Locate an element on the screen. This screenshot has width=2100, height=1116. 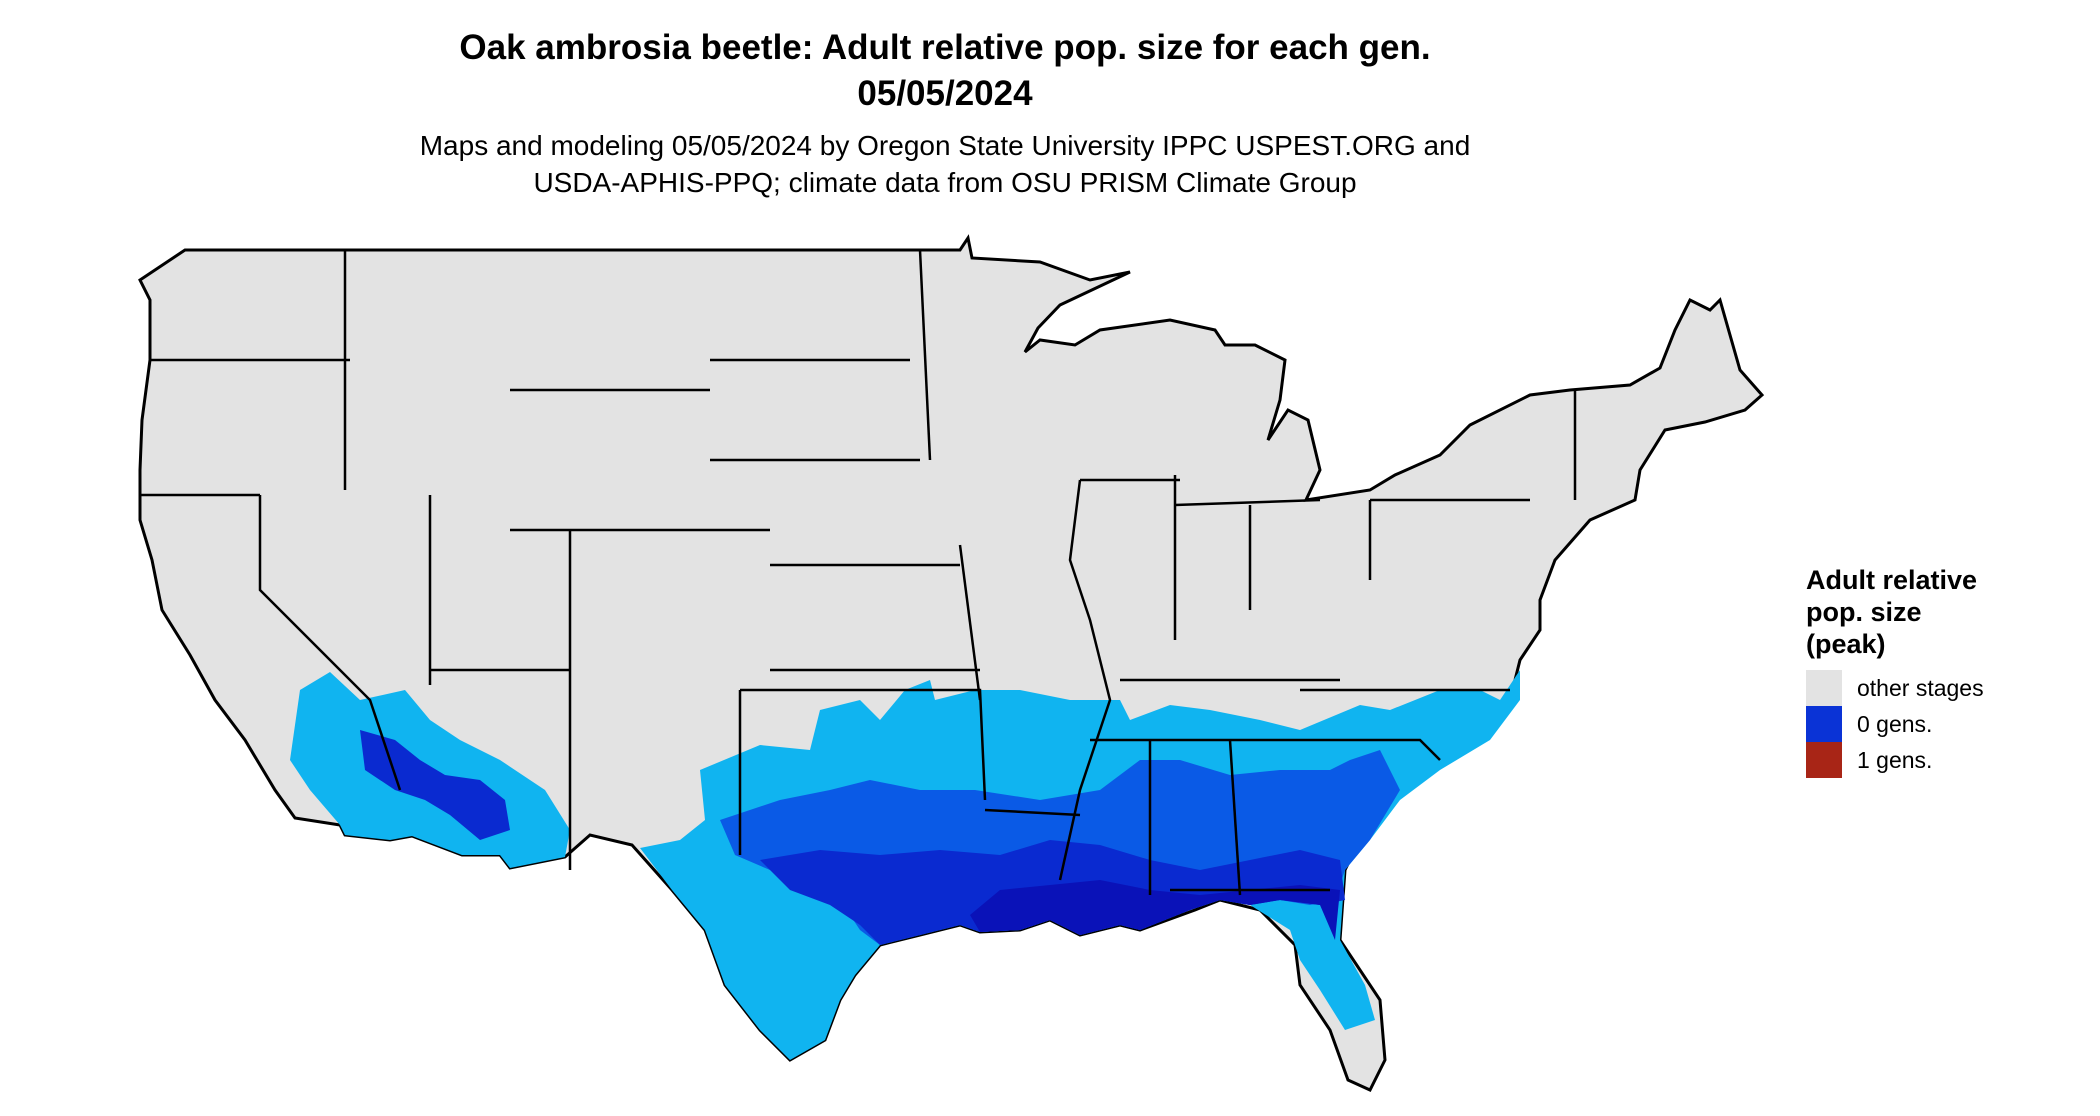
border-al-ga is located at coordinates (1235, 817).